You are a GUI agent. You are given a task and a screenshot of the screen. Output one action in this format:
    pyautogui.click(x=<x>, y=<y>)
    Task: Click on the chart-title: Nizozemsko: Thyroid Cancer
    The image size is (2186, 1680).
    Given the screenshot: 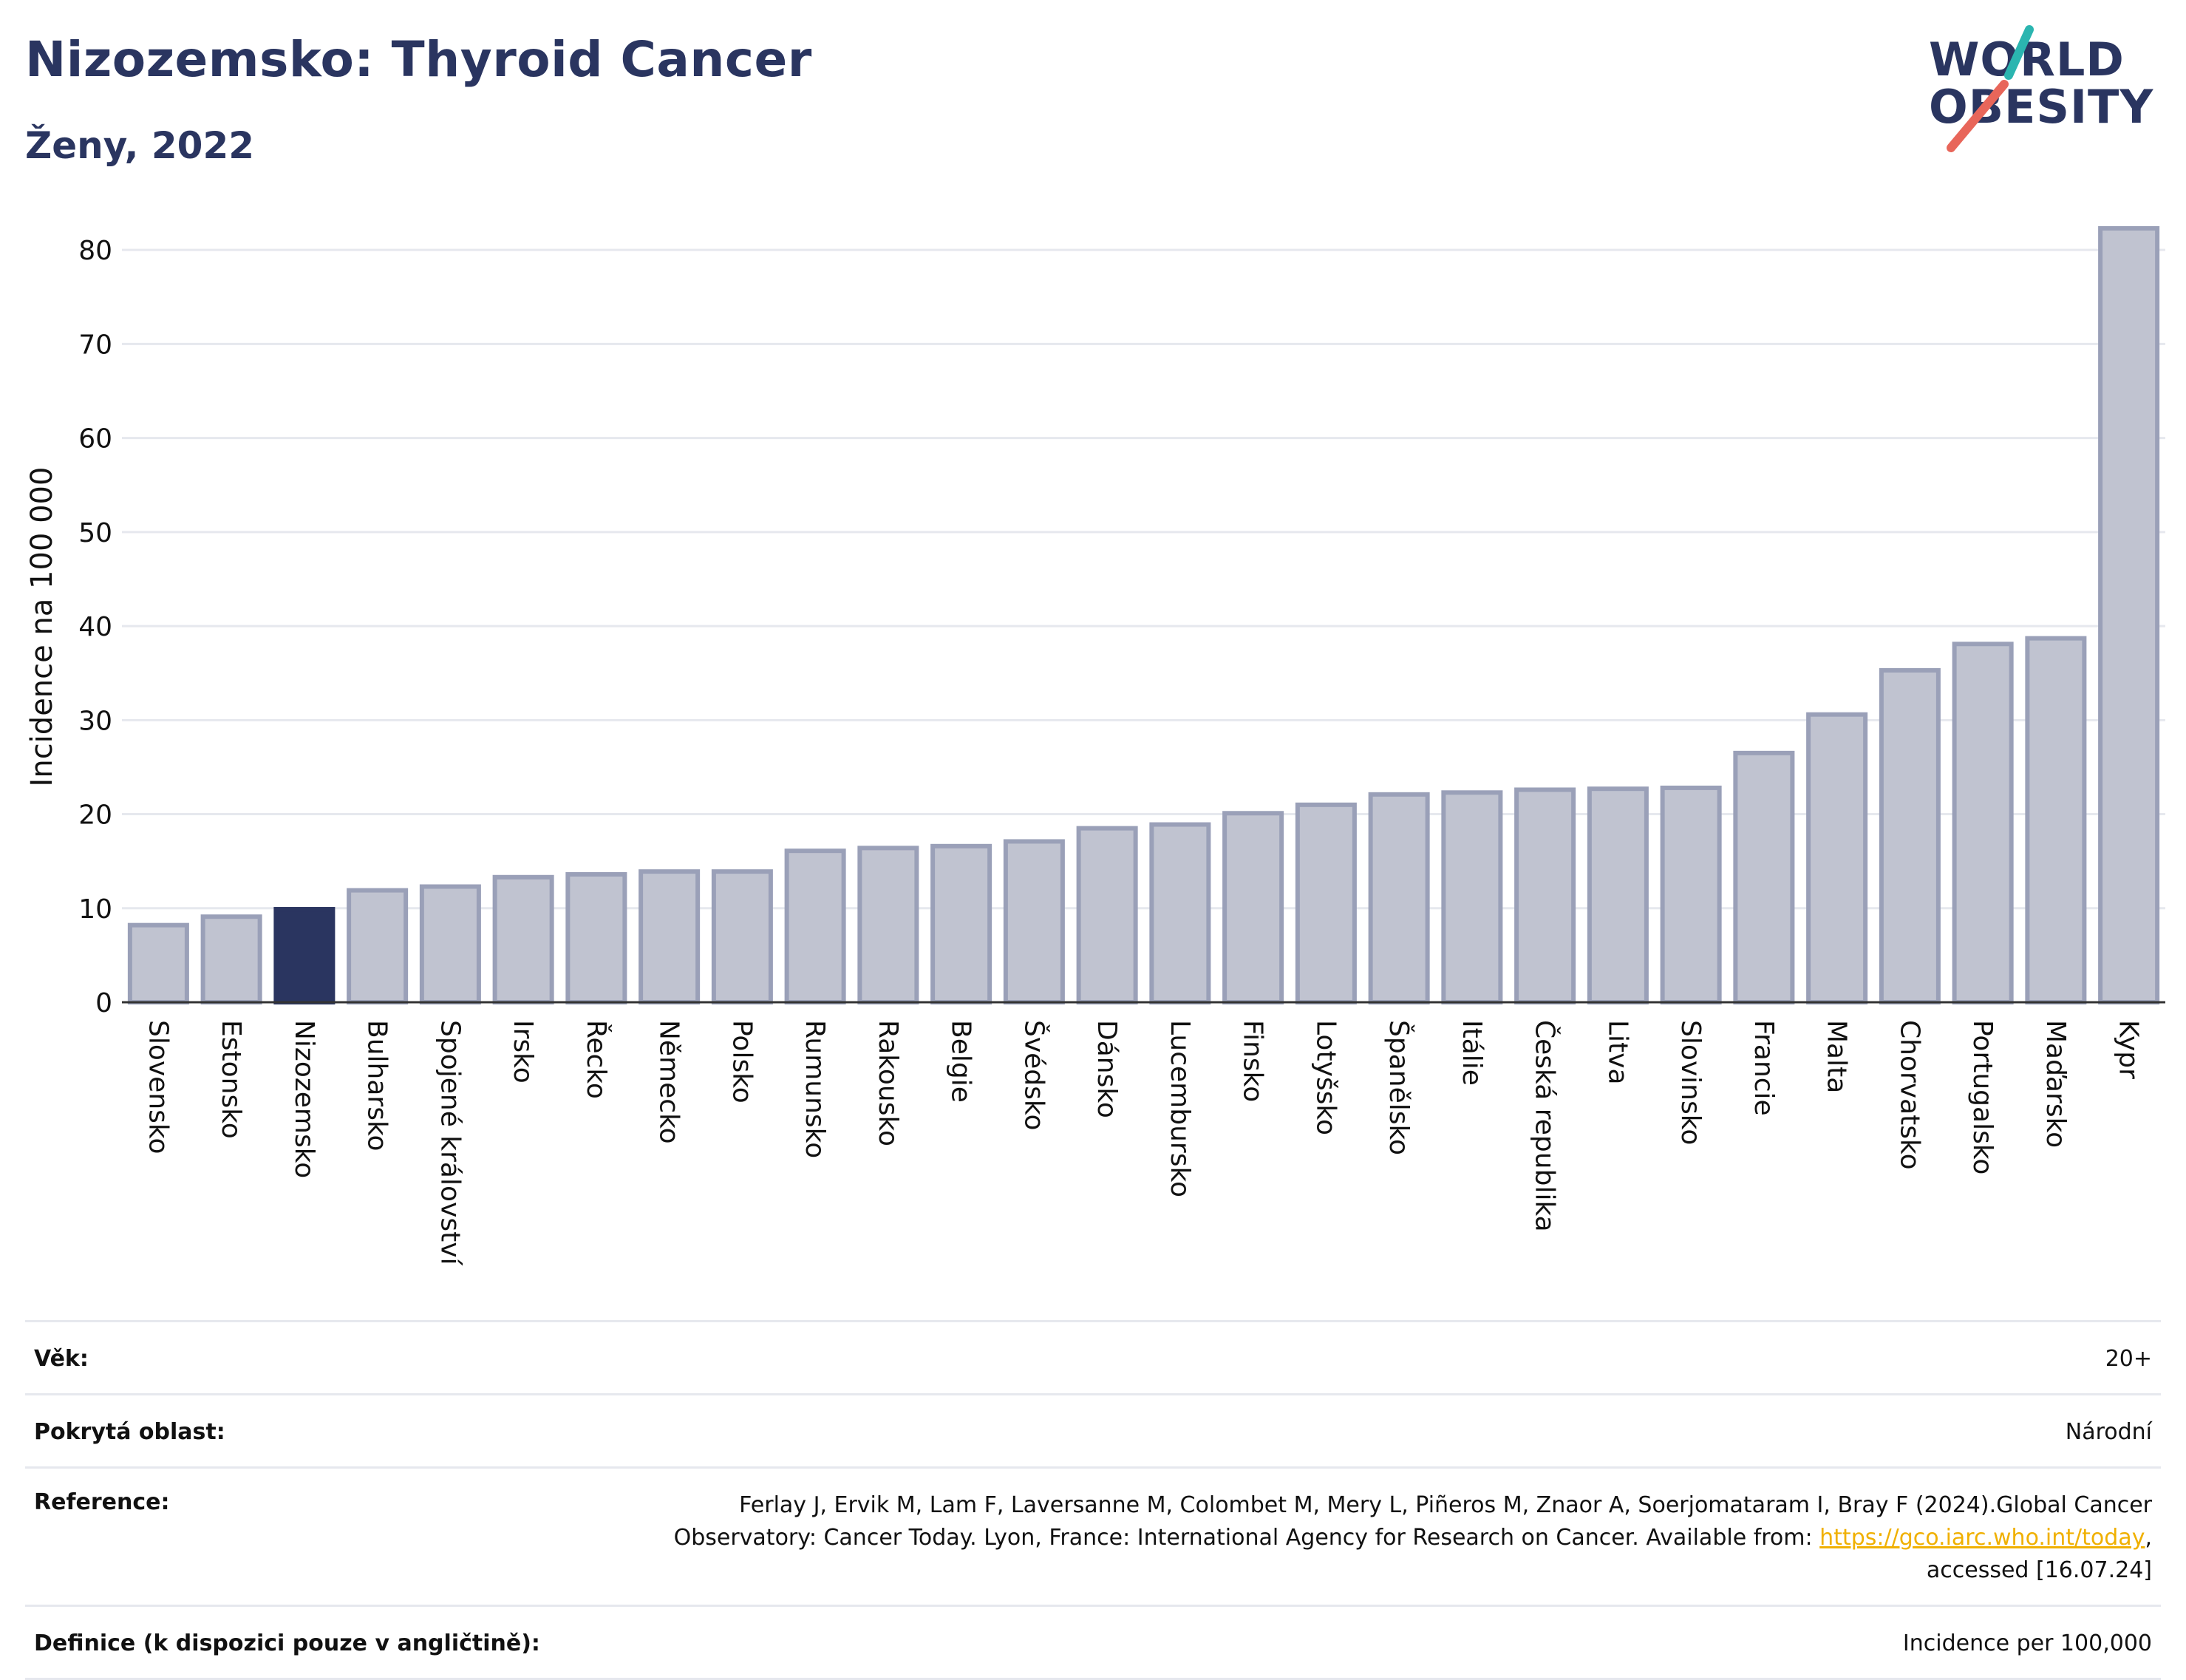 What is the action you would take?
    pyautogui.click(x=418, y=59)
    